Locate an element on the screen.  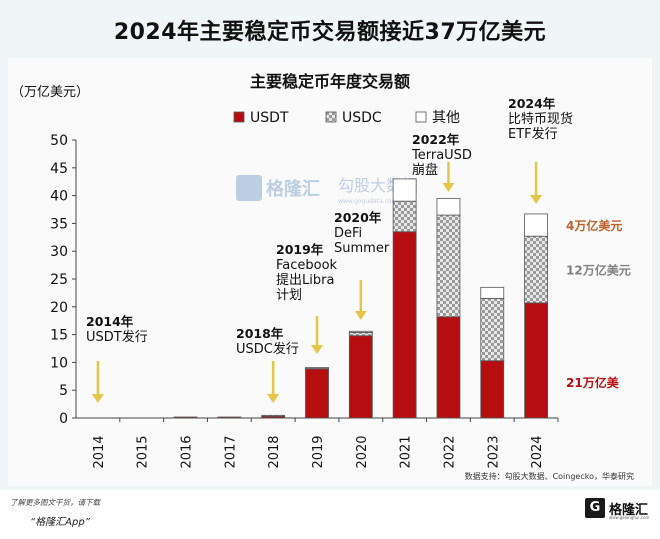
x-tick-label: 2016 is located at coordinates (187, 451).